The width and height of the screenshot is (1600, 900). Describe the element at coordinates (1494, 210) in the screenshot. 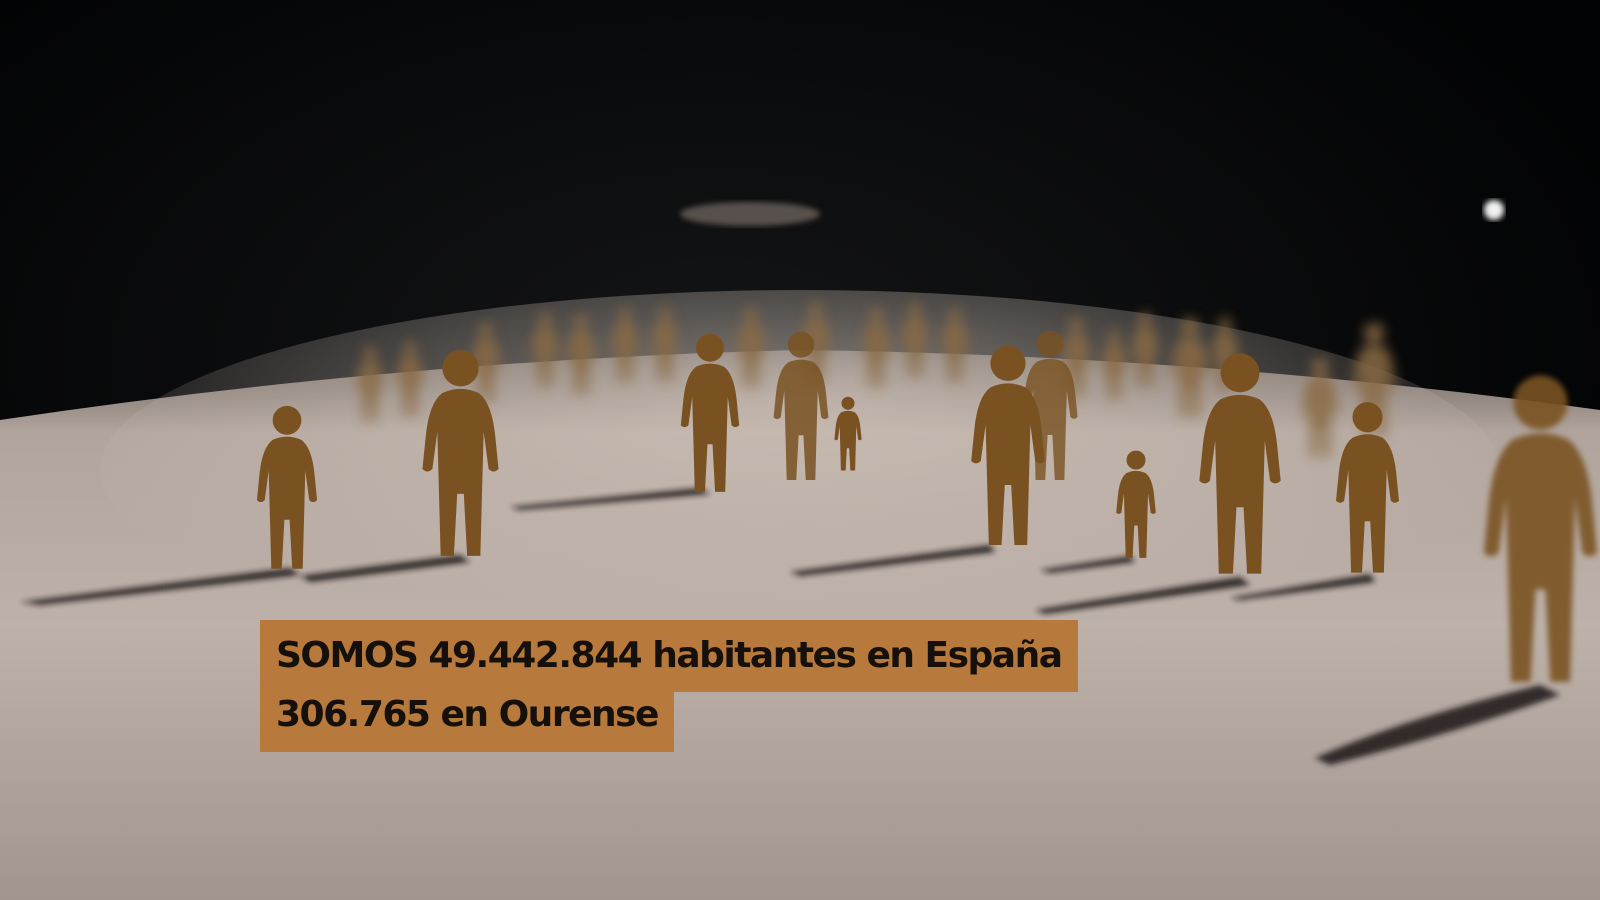

I see `light-spot` at that location.